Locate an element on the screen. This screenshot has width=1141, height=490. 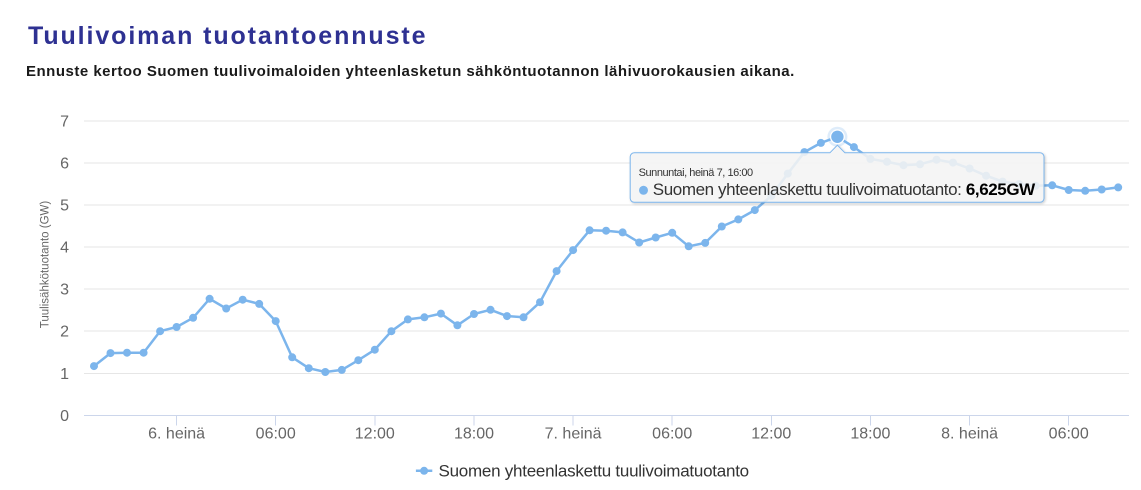
svg-text: 3 is located at coordinates (64, 290).